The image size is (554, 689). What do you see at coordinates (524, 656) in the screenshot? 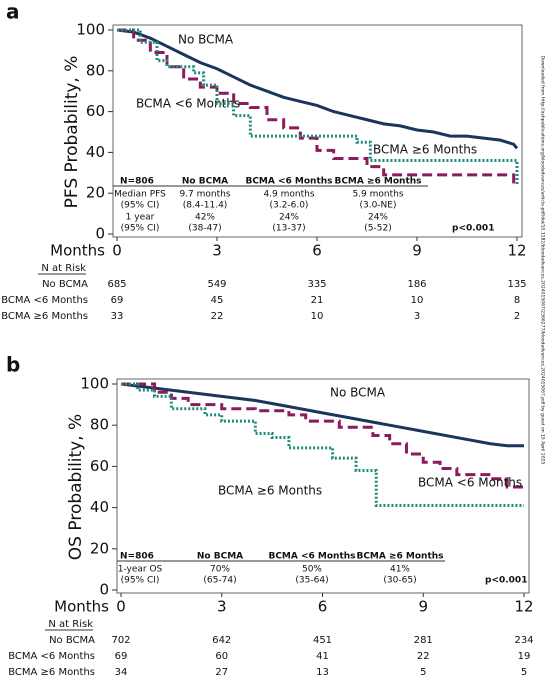
I see `risk-count: 19` at bounding box center [524, 656].